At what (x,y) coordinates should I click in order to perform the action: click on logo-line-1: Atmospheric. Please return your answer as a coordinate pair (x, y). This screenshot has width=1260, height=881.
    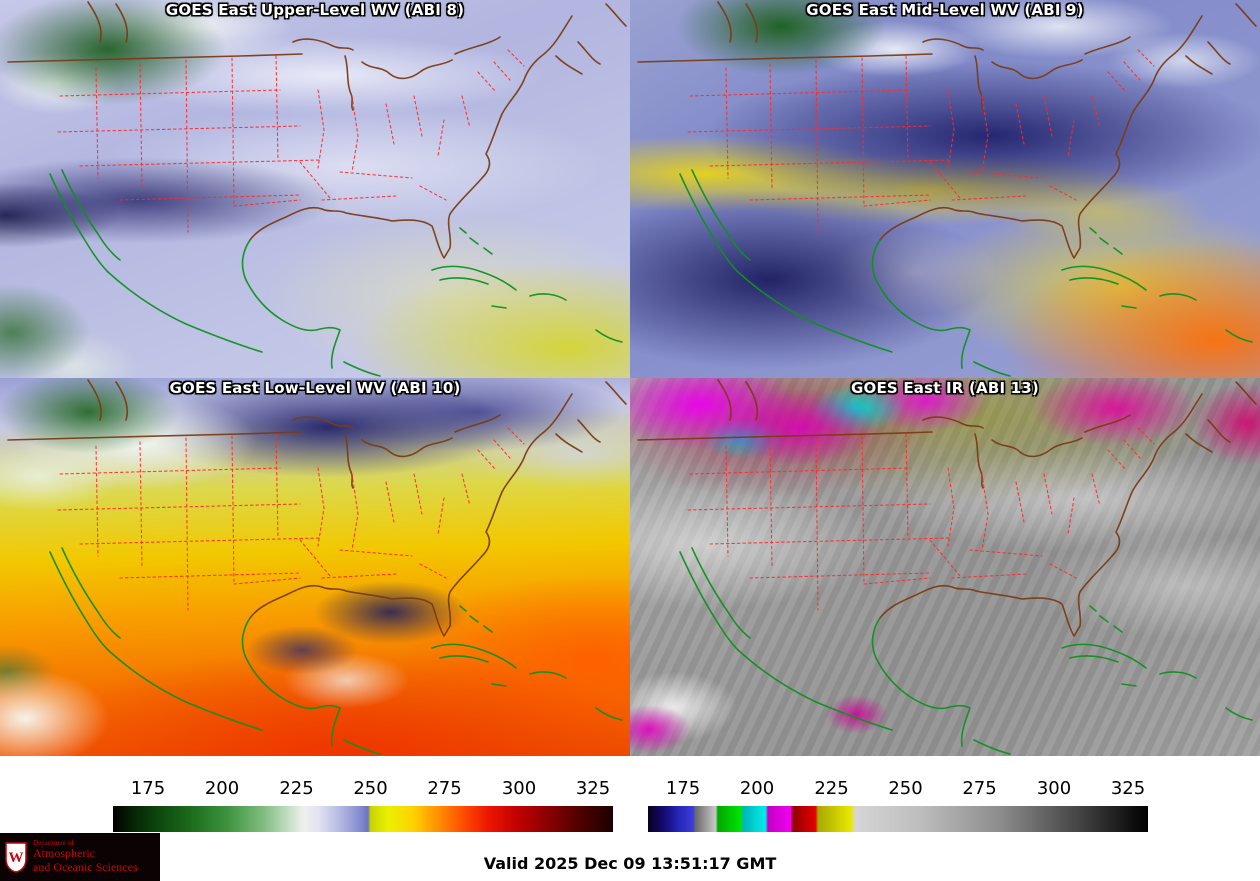
    Looking at the image, I should click on (64, 853).